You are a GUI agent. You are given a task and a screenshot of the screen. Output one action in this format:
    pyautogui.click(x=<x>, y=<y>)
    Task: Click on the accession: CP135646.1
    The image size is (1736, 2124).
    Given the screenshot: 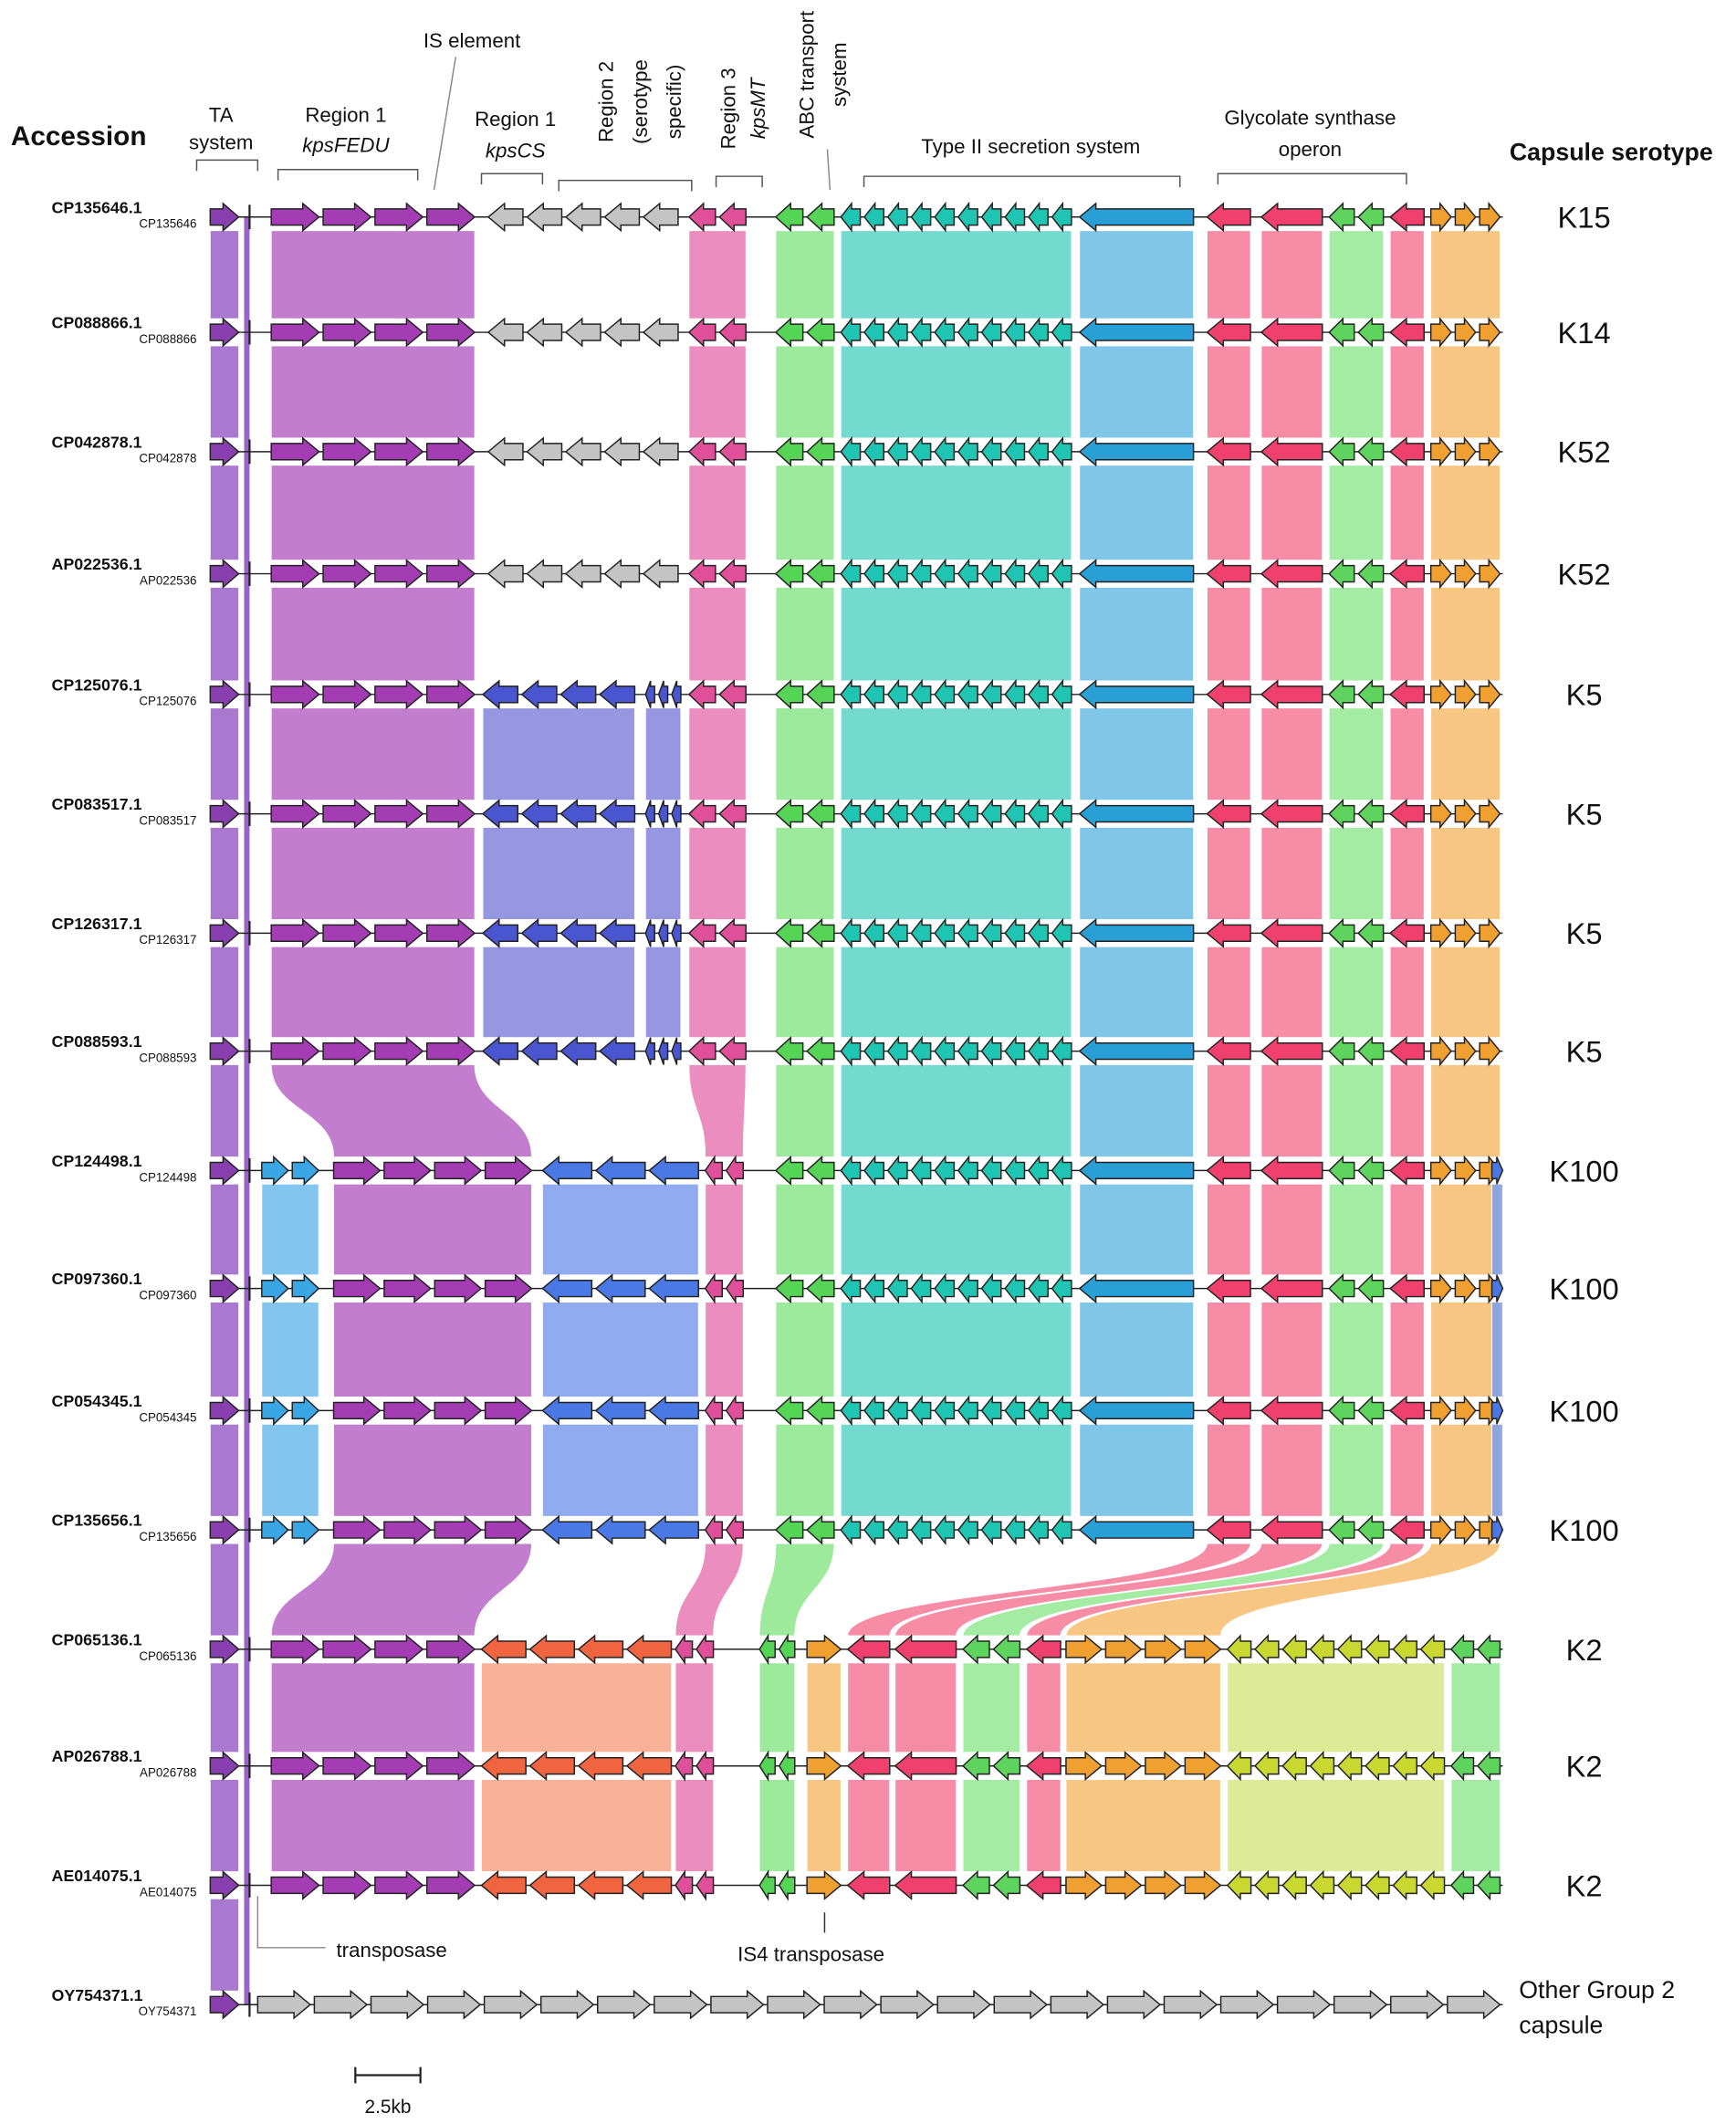 What is the action you would take?
    pyautogui.click(x=96, y=207)
    